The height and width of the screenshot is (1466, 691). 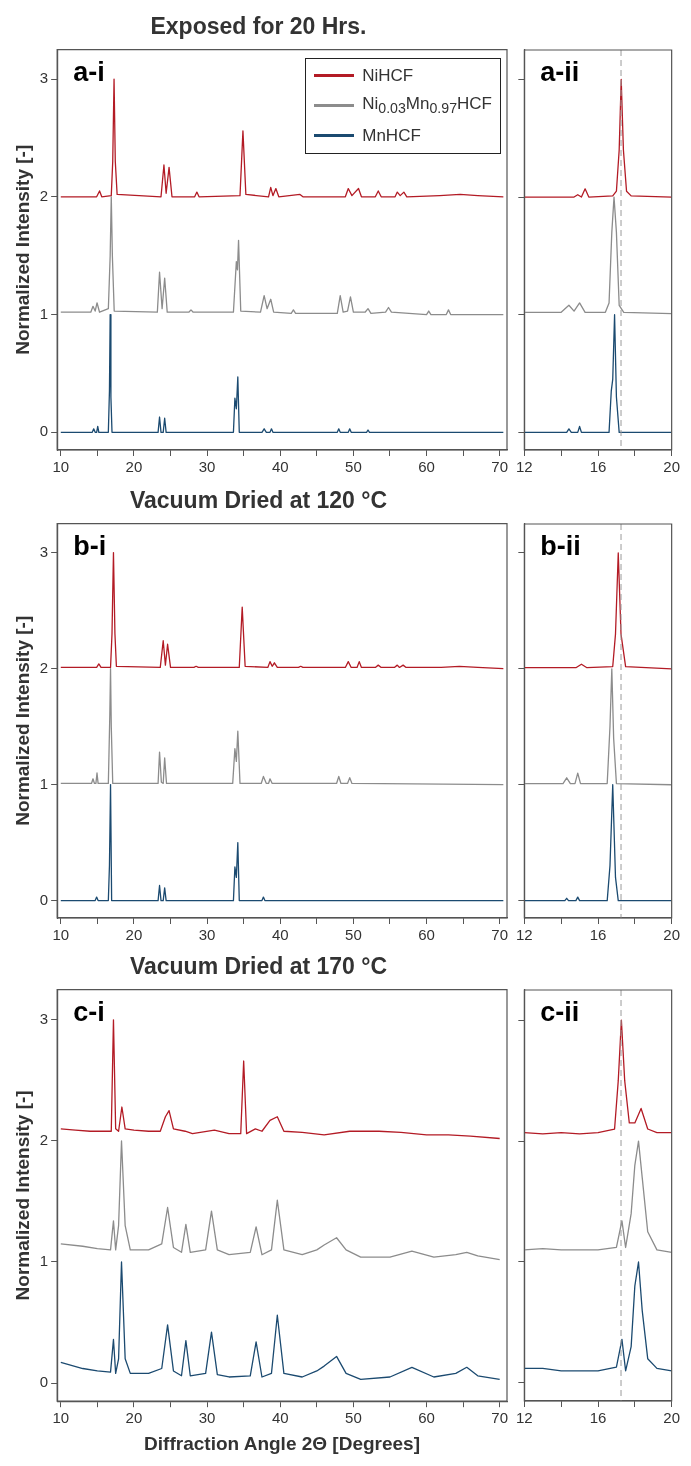 What do you see at coordinates (560, 1011) in the screenshot?
I see `annotation: c-ii` at bounding box center [560, 1011].